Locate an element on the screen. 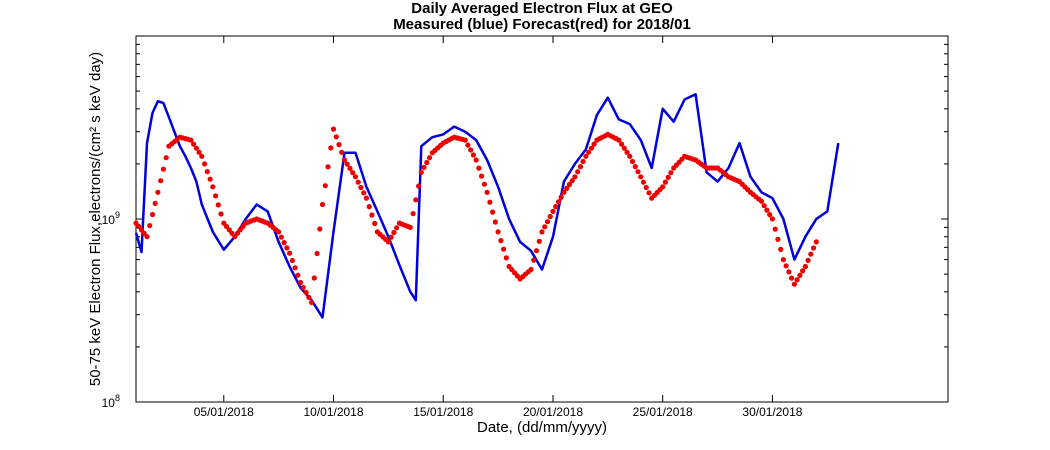 This screenshot has height=450, width=1050. chart-title: Daily Averaged Electron Flux at GEO is located at coordinates (542, 8).